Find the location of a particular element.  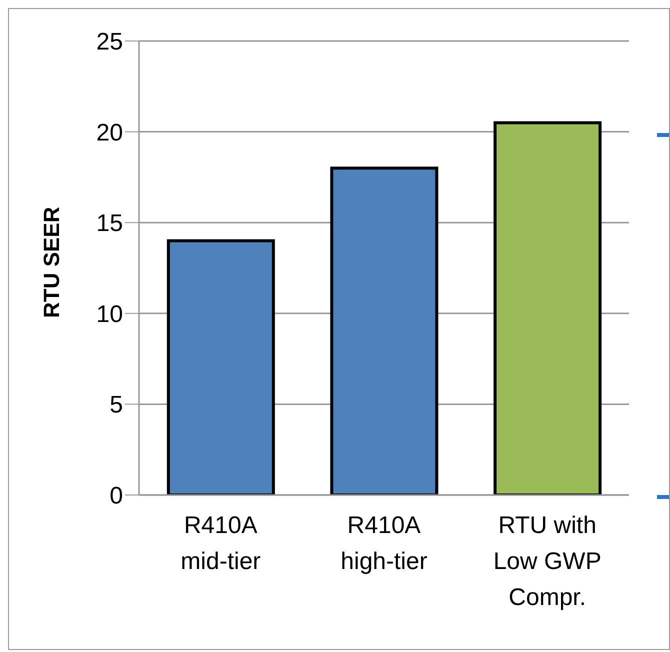

x-tick-label: R410A mid-tier is located at coordinates (220, 543).